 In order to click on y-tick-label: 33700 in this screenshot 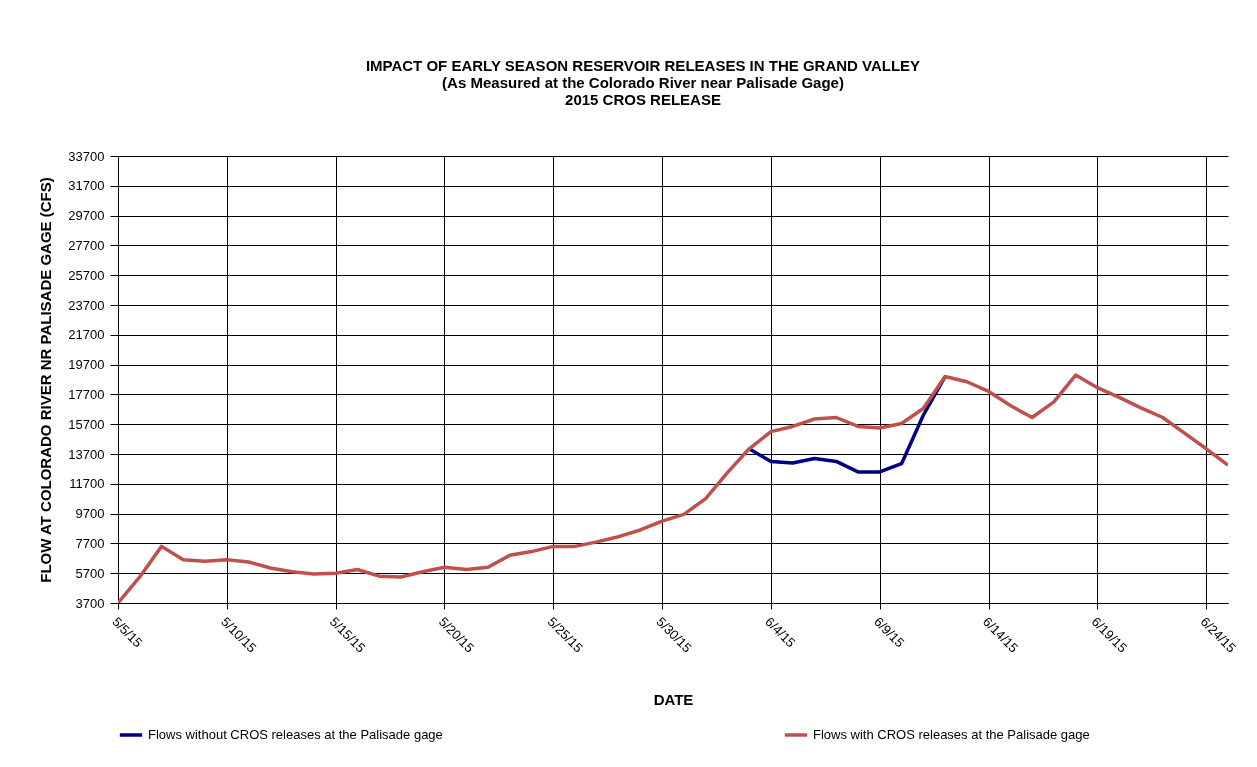, I will do `click(86, 156)`.